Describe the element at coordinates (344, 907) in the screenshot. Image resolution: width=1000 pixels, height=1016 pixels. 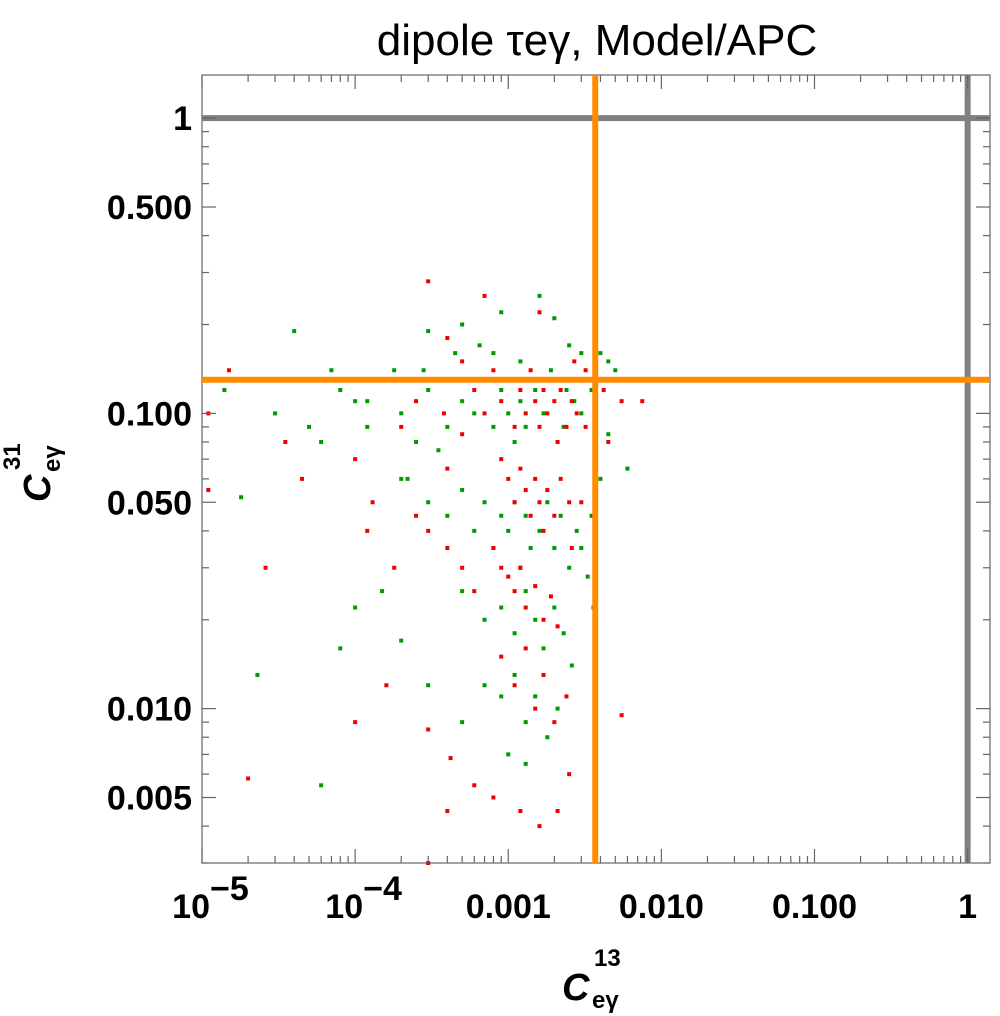
I see `x-tick-label: 10` at that location.